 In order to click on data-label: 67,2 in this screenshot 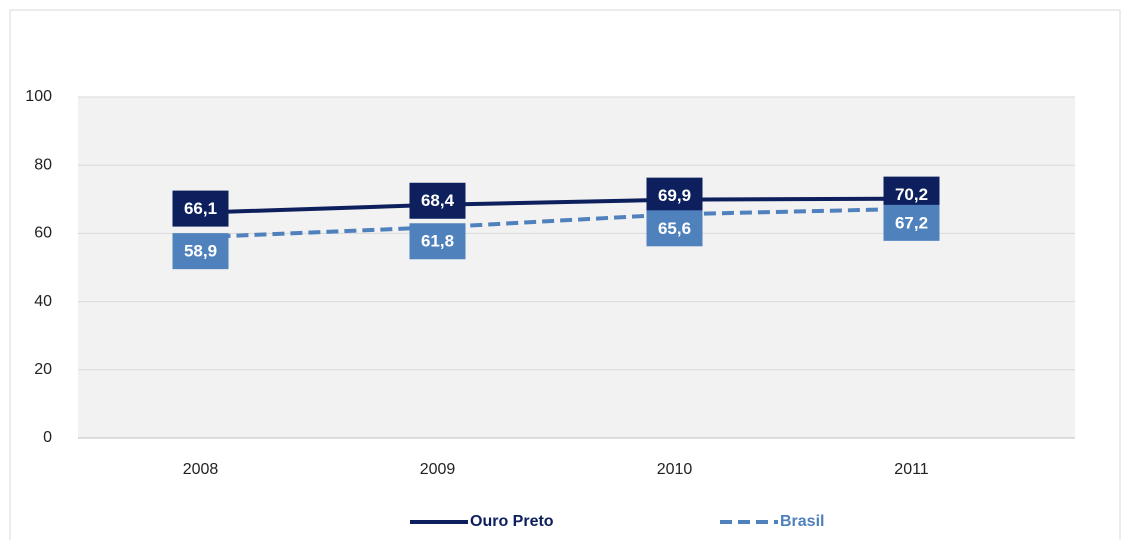, I will do `click(911, 222)`.